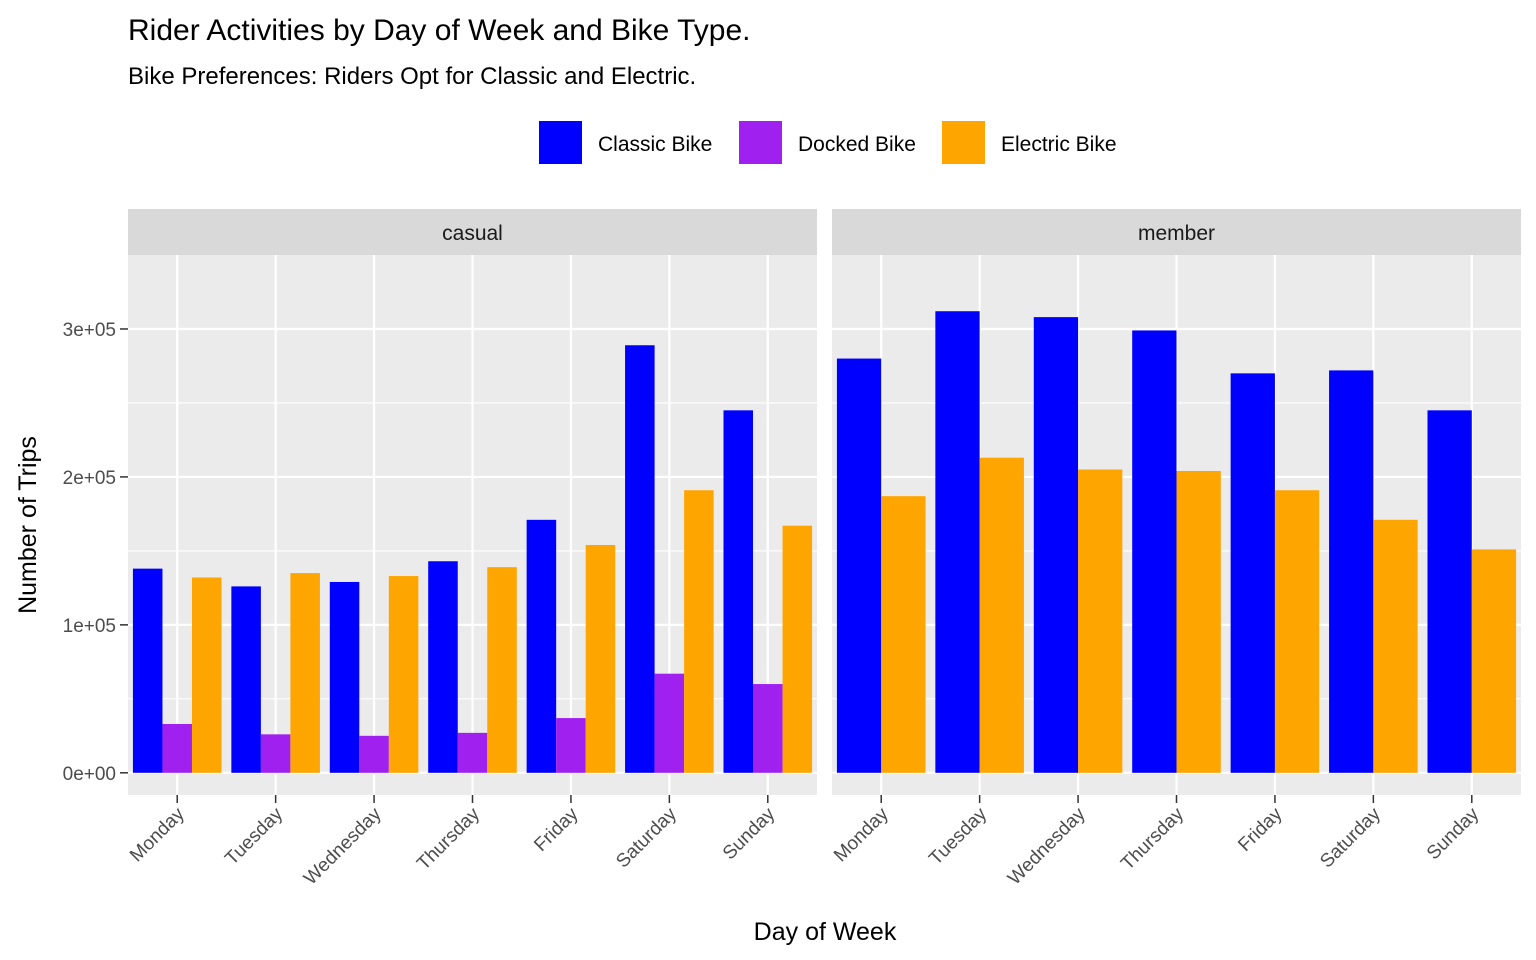 The width and height of the screenshot is (1536, 960). I want to click on bar-member-electric-bike-wednesday, so click(1100, 621).